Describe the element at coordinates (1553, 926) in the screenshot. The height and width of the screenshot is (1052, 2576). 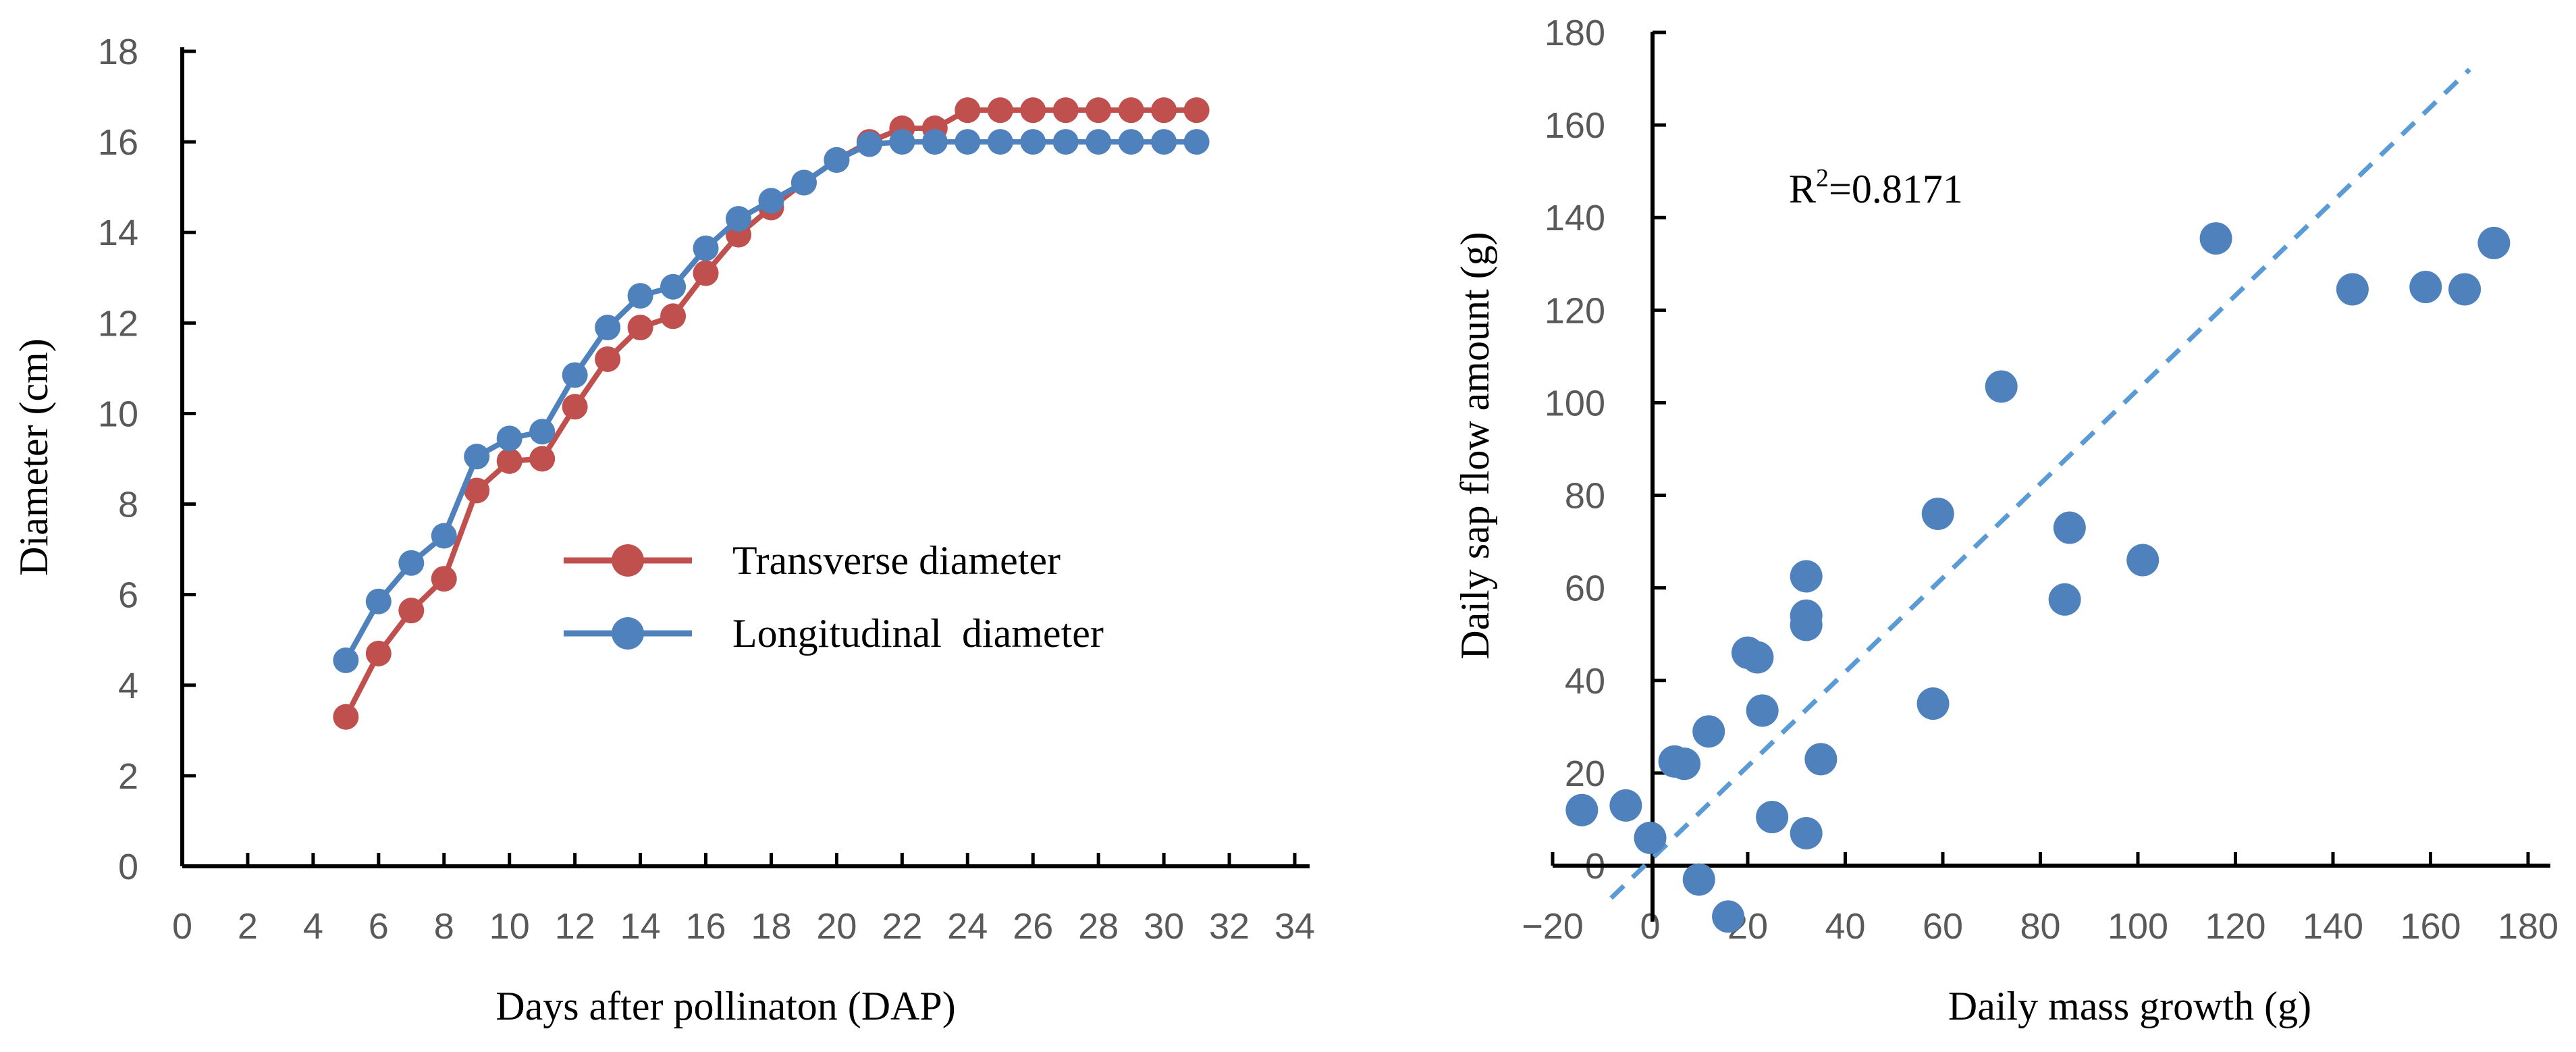
I see `x-tick-label: −20` at that location.